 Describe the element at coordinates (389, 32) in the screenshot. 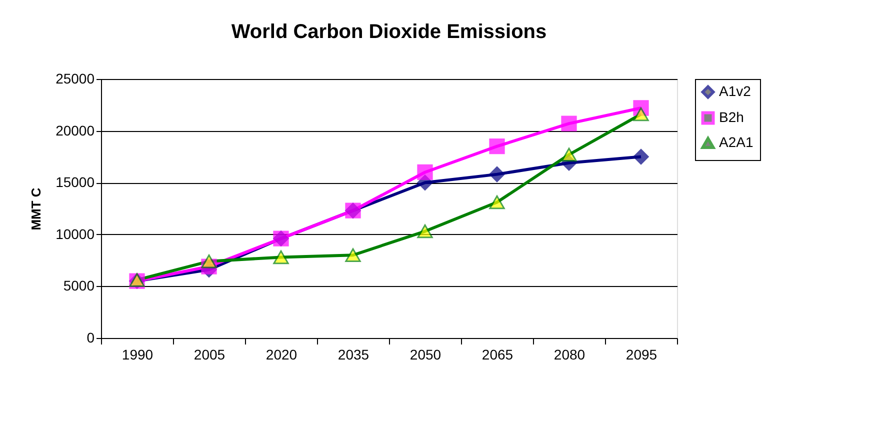

I see `chart-title: World Carbon Dioxide Emissions` at that location.